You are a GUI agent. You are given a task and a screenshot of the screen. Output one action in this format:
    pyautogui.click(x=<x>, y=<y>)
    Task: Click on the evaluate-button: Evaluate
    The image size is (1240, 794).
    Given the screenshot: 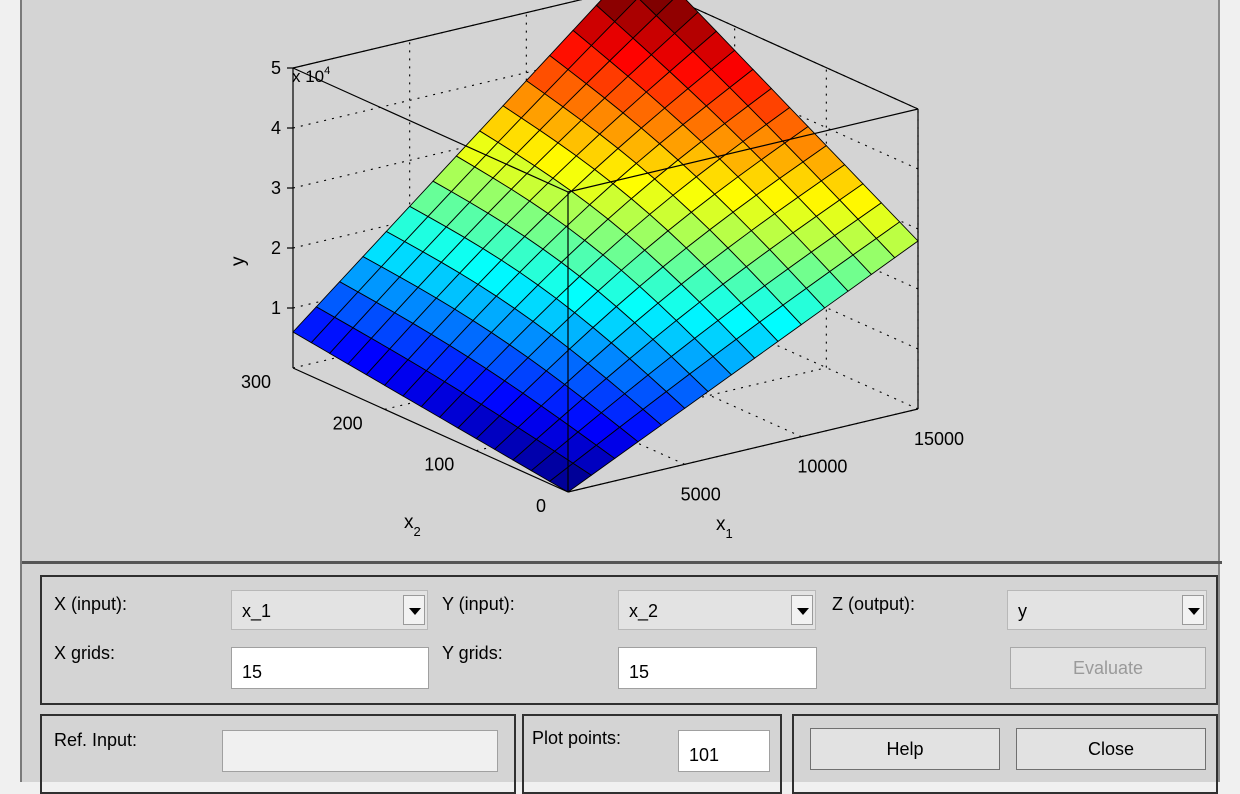 What is the action you would take?
    pyautogui.click(x=1108, y=668)
    